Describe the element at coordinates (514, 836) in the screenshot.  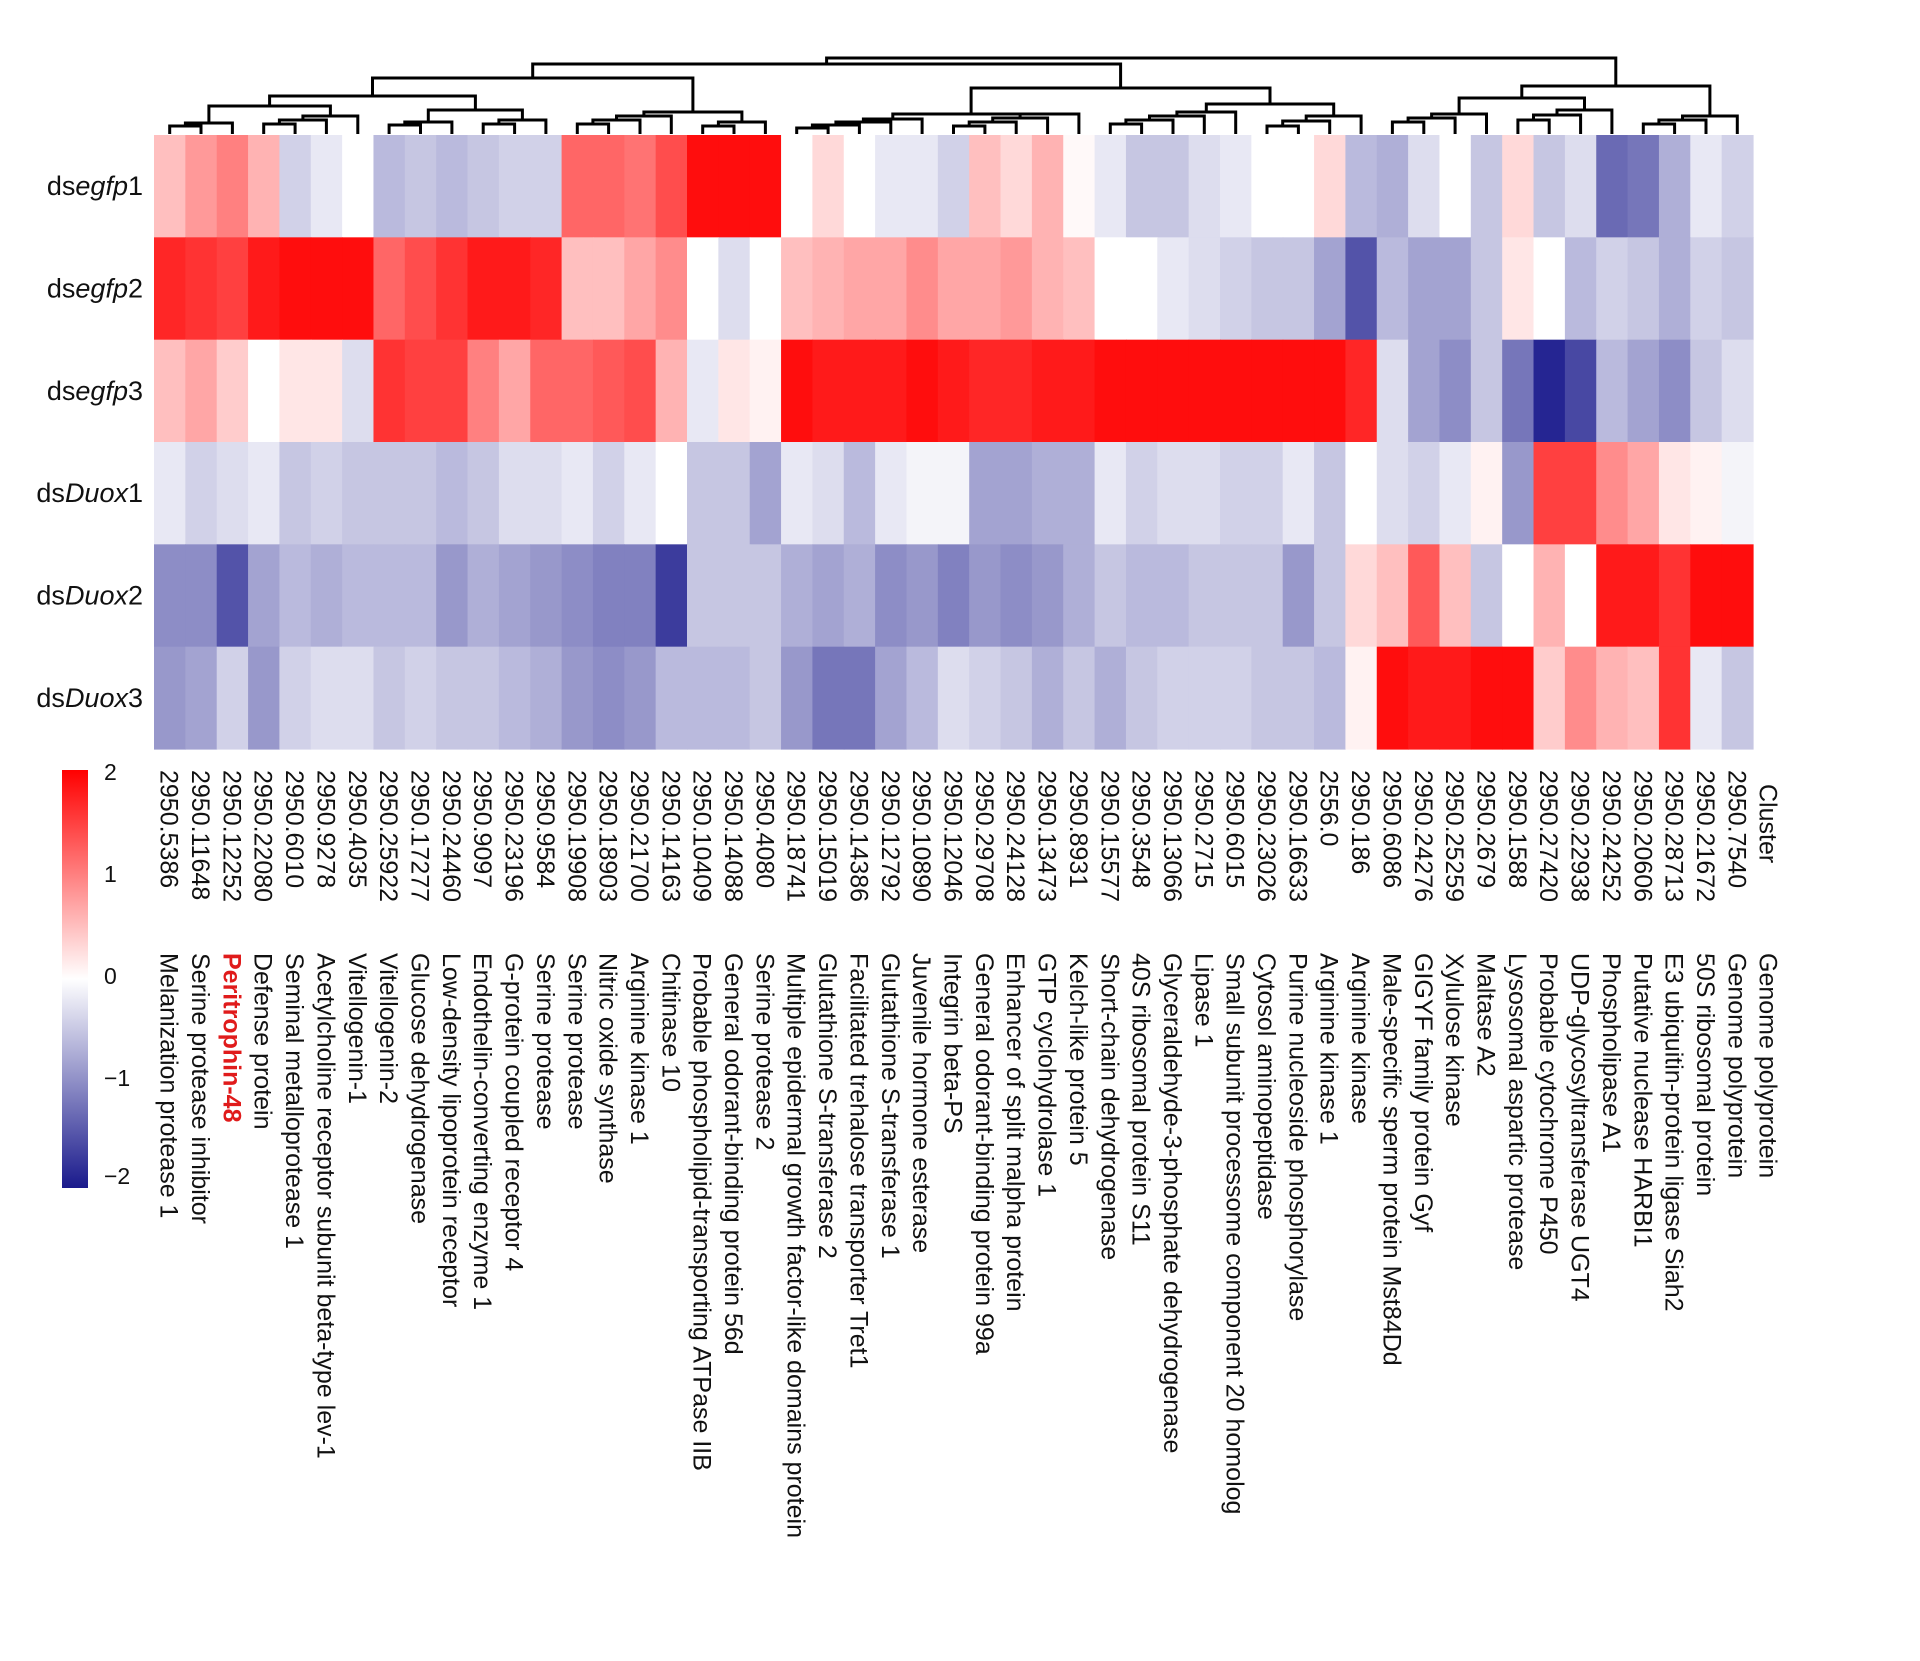
I see `cluster-id-label: 2950.23196` at that location.